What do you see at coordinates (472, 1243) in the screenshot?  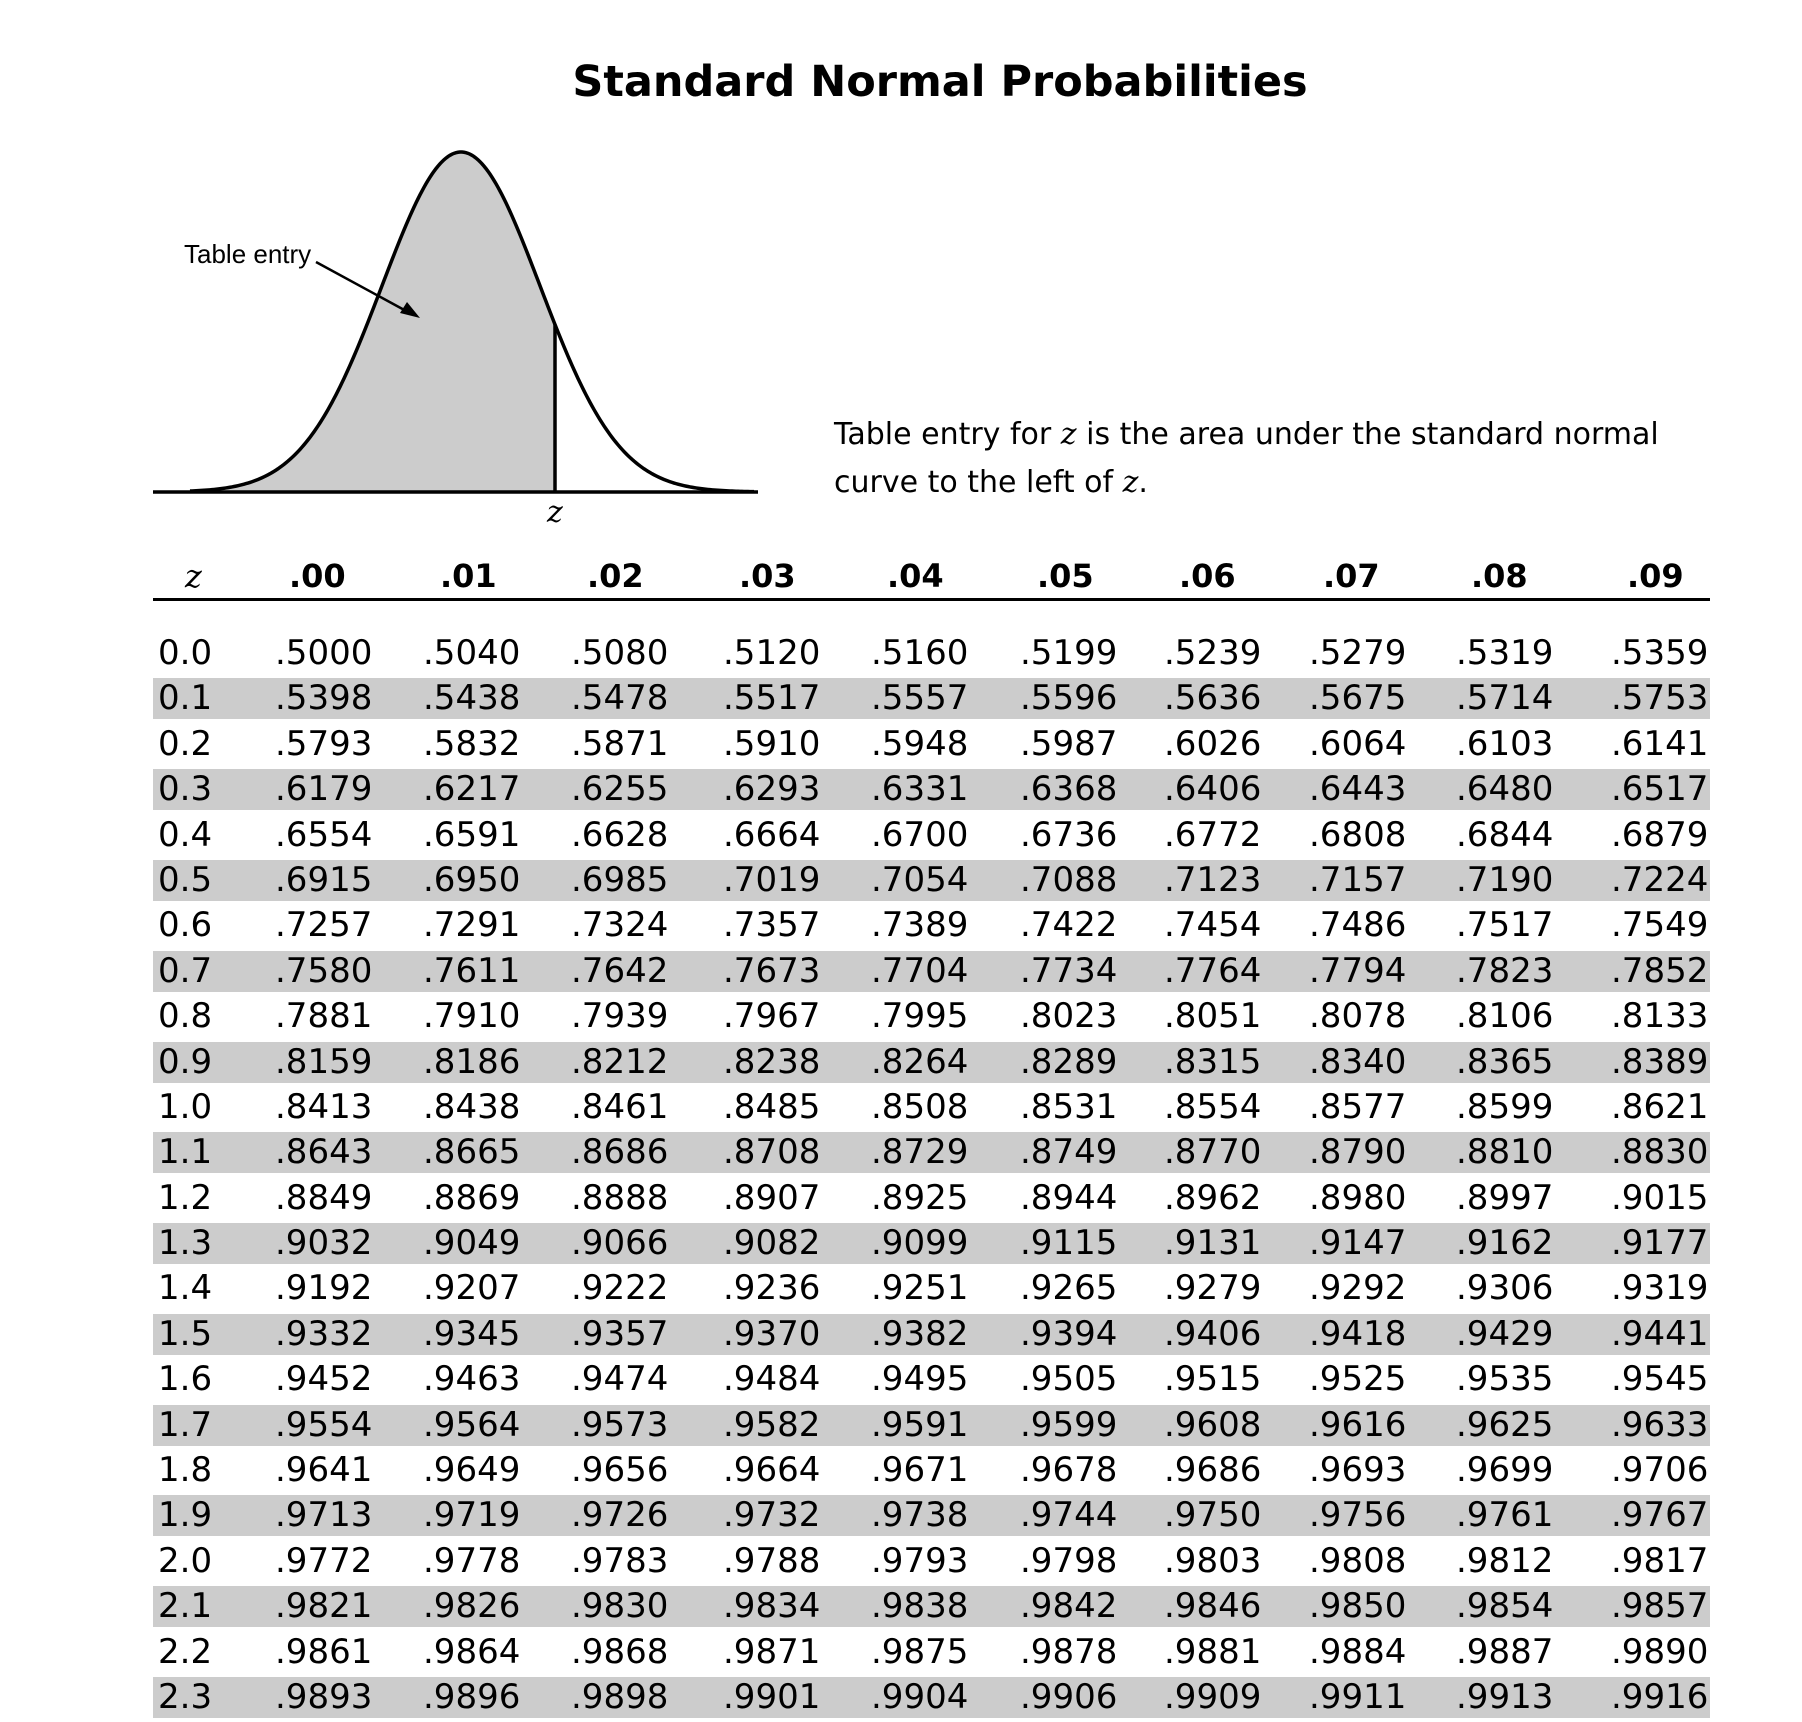 I see `probability-cell: .9049` at bounding box center [472, 1243].